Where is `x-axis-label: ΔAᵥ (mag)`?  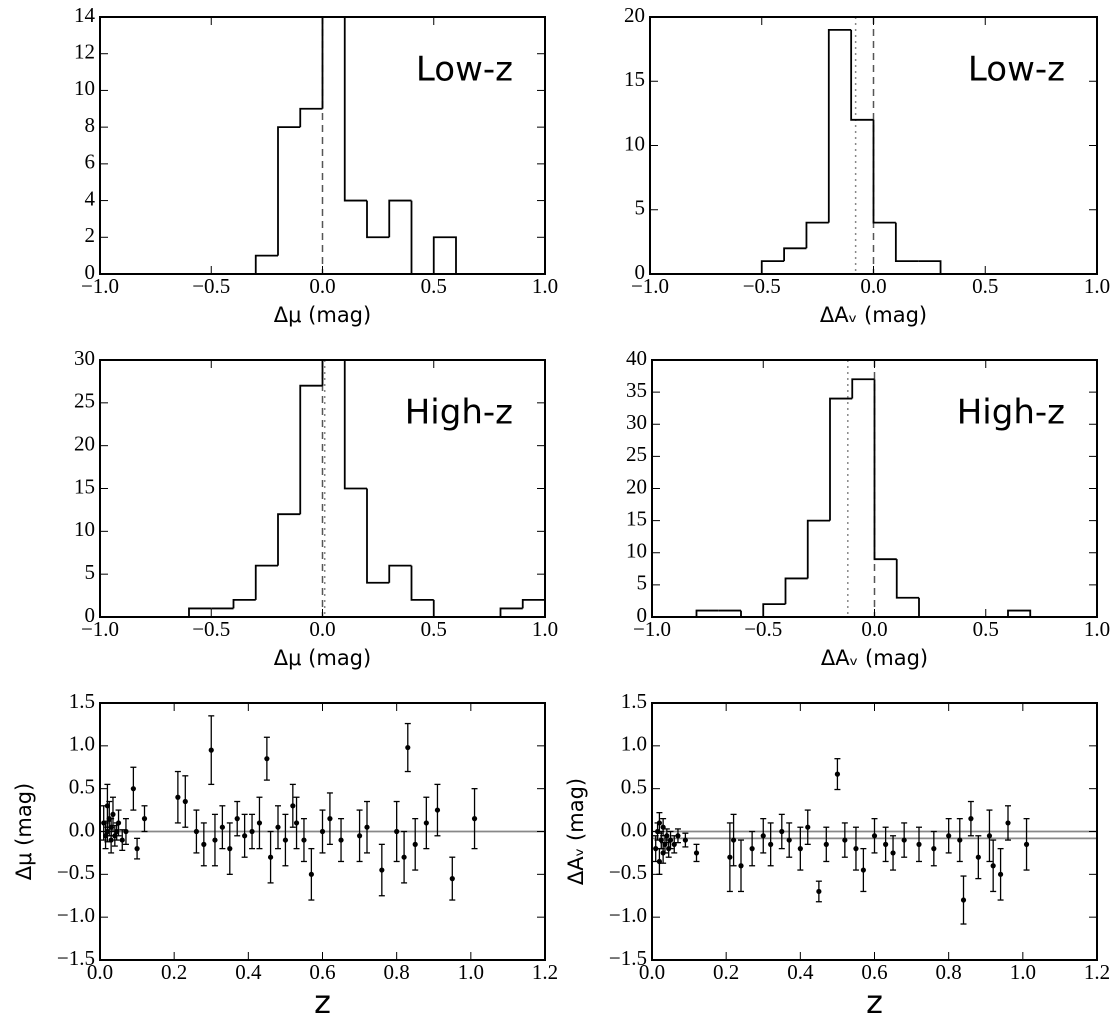
x-axis-label: ΔAᵥ (mag) is located at coordinates (873, 315).